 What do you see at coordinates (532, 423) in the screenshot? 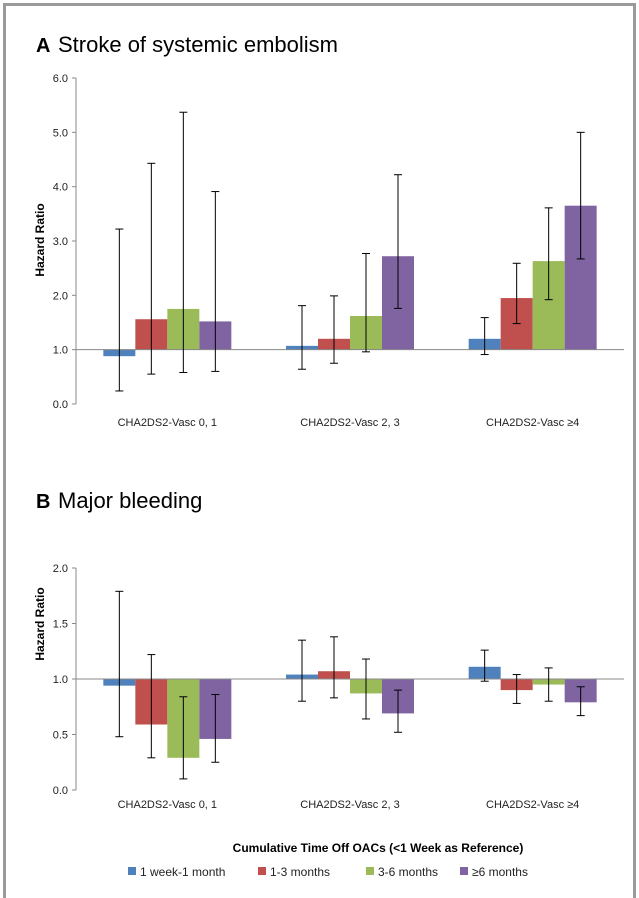
I see `panel-a-category-label: CHA2DS2-Vasc ≥4` at bounding box center [532, 423].